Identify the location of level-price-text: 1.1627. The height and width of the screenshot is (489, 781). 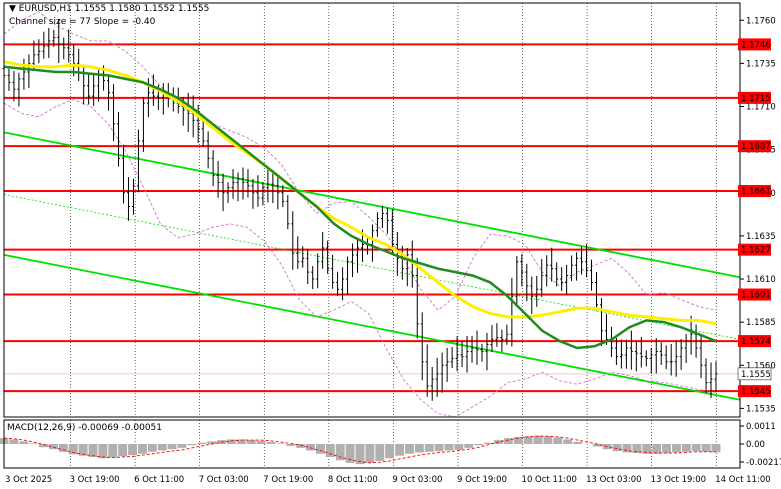
(756, 251).